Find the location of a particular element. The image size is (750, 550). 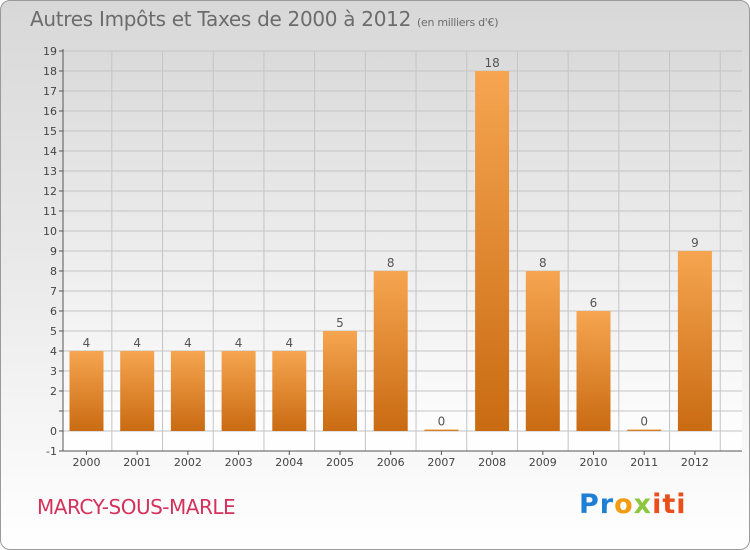

y-tick-label: 10 is located at coordinates (50, 231).